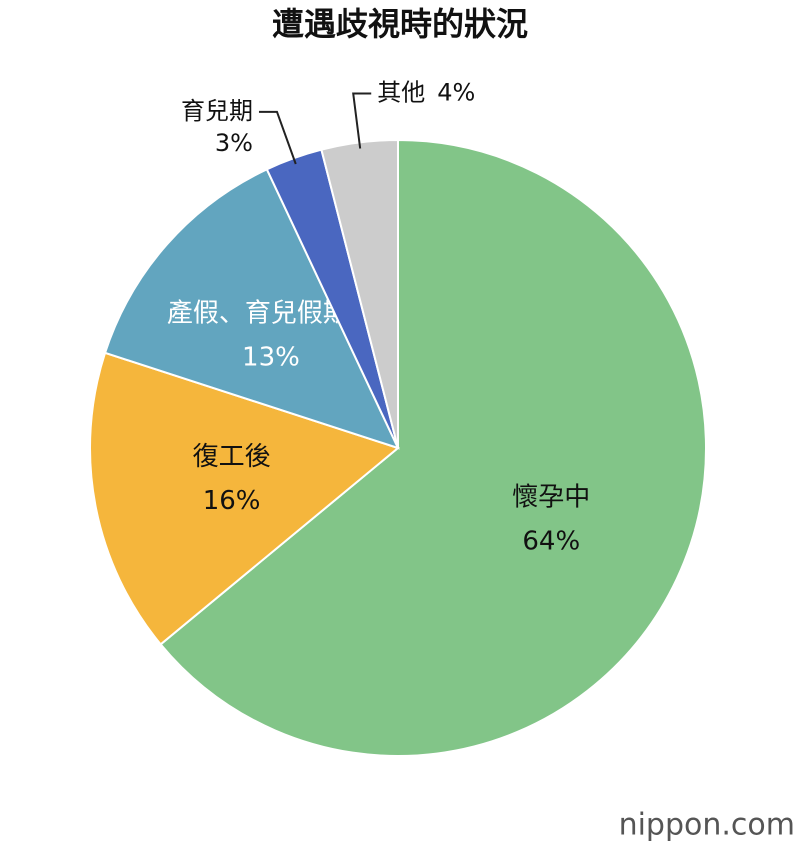 Image resolution: width=800 pixels, height=854 pixels. What do you see at coordinates (456, 93) in the screenshot?
I see `value-label: 4%` at bounding box center [456, 93].